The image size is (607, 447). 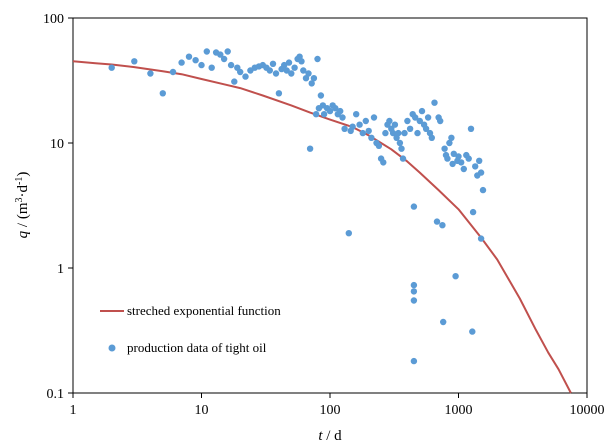 I want to click on x-tick-label: 10, so click(x=202, y=410).